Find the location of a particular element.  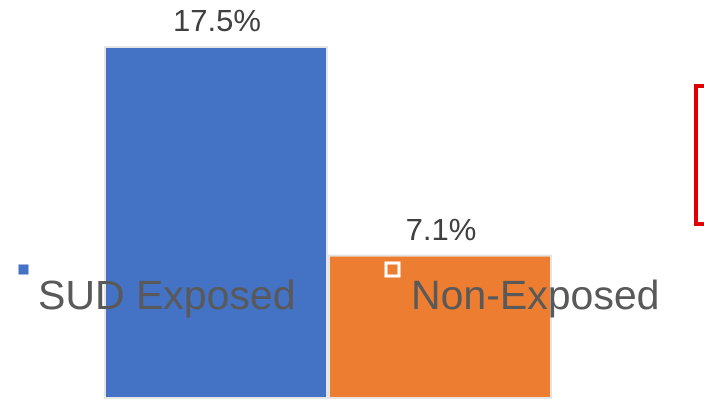

legend-label: Non-Exposed is located at coordinates (535, 295).